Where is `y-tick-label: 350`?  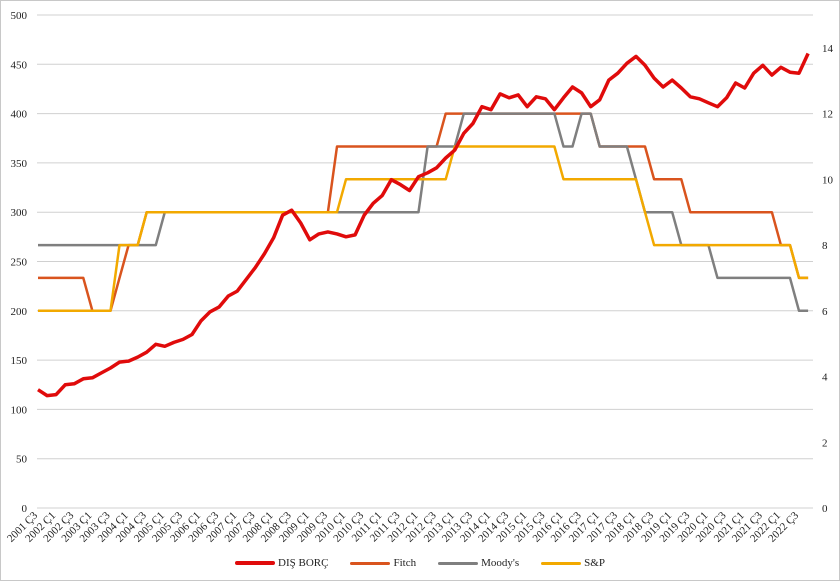
y-tick-label: 350 is located at coordinates (19, 164).